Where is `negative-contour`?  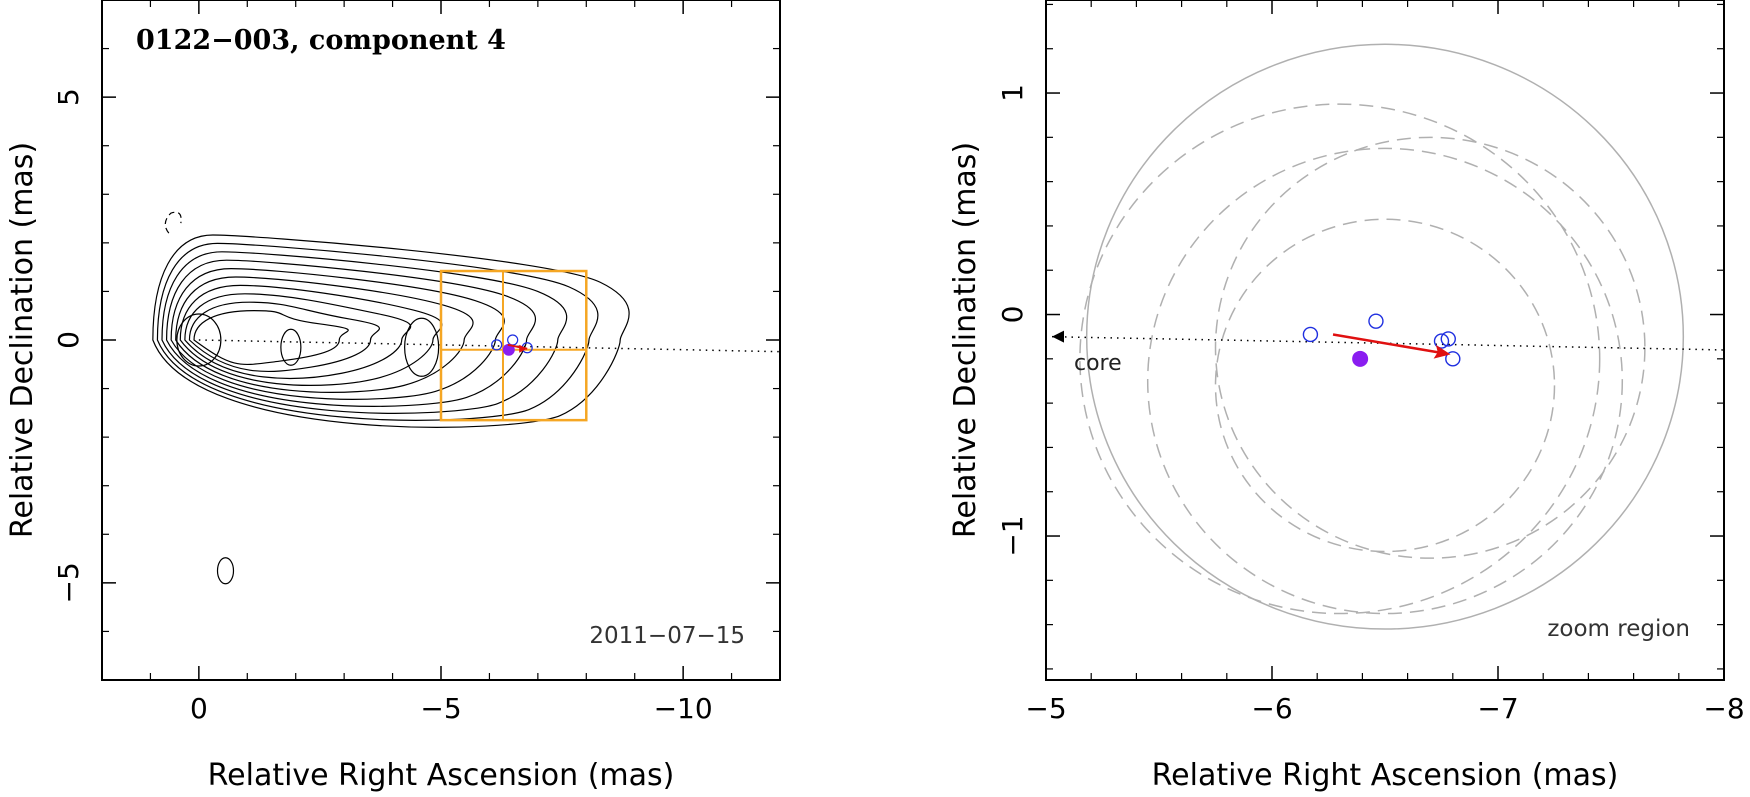
negative-contour is located at coordinates (173, 222).